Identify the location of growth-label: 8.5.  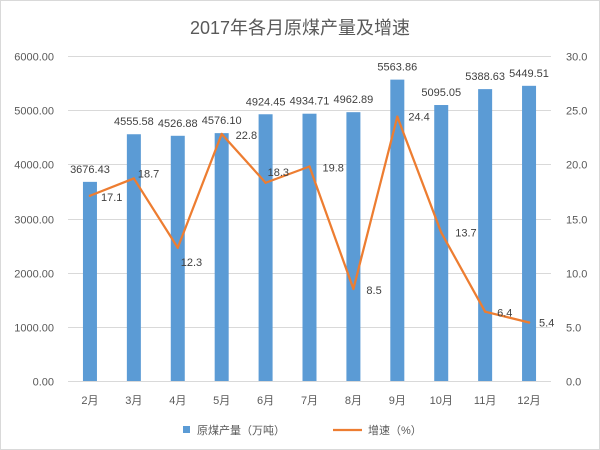
(373, 291).